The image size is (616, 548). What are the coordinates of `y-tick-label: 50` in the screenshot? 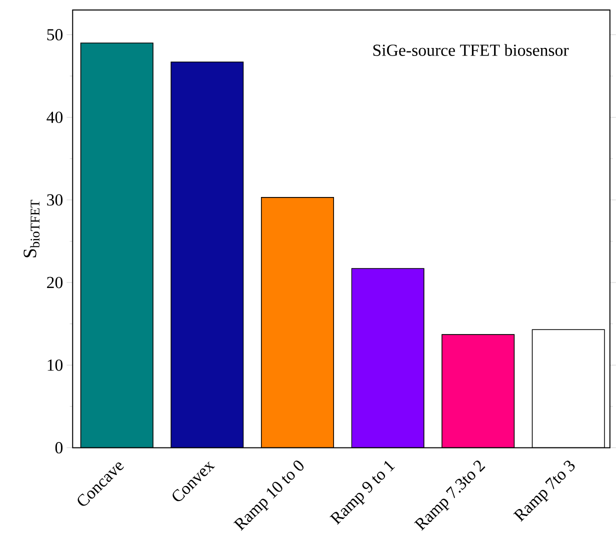 It's located at (55, 34).